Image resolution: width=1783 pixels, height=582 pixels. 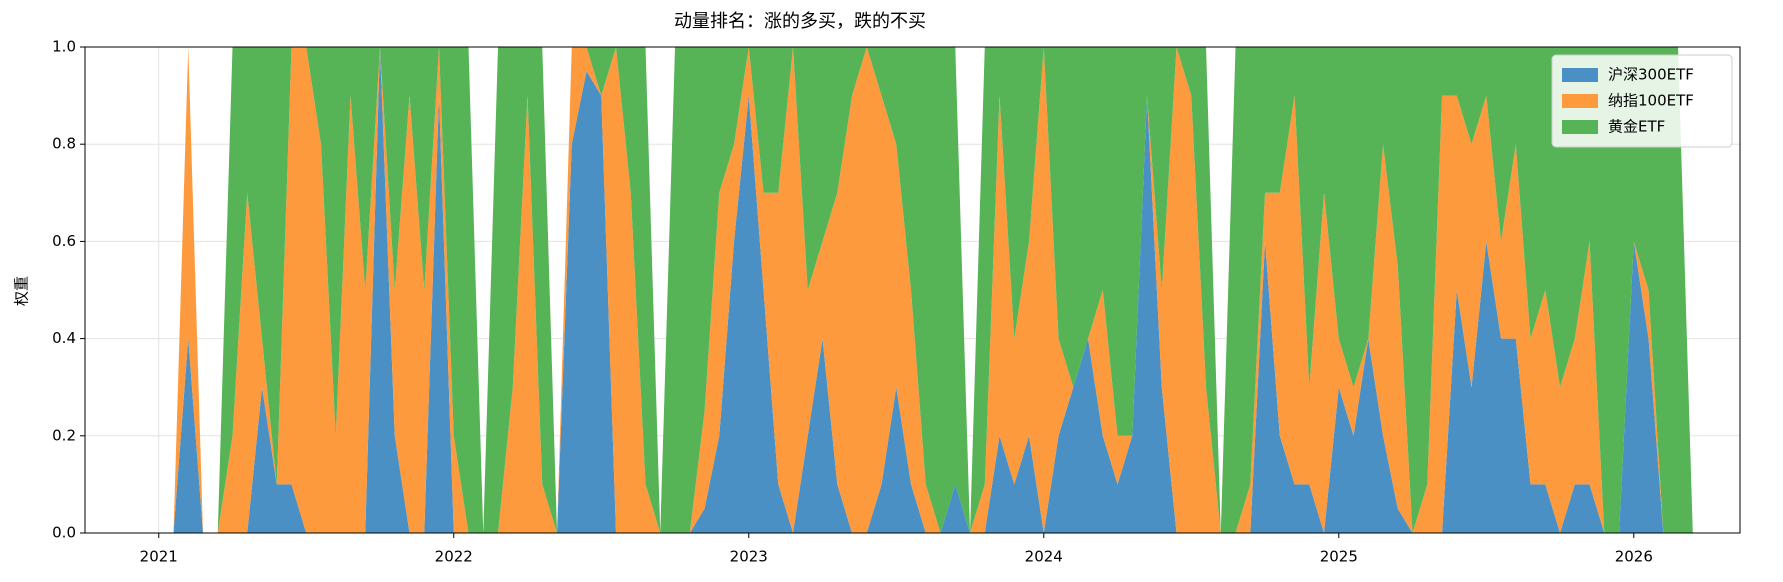 What do you see at coordinates (64, 533) in the screenshot?
I see `y-tick-label: 0.0` at bounding box center [64, 533].